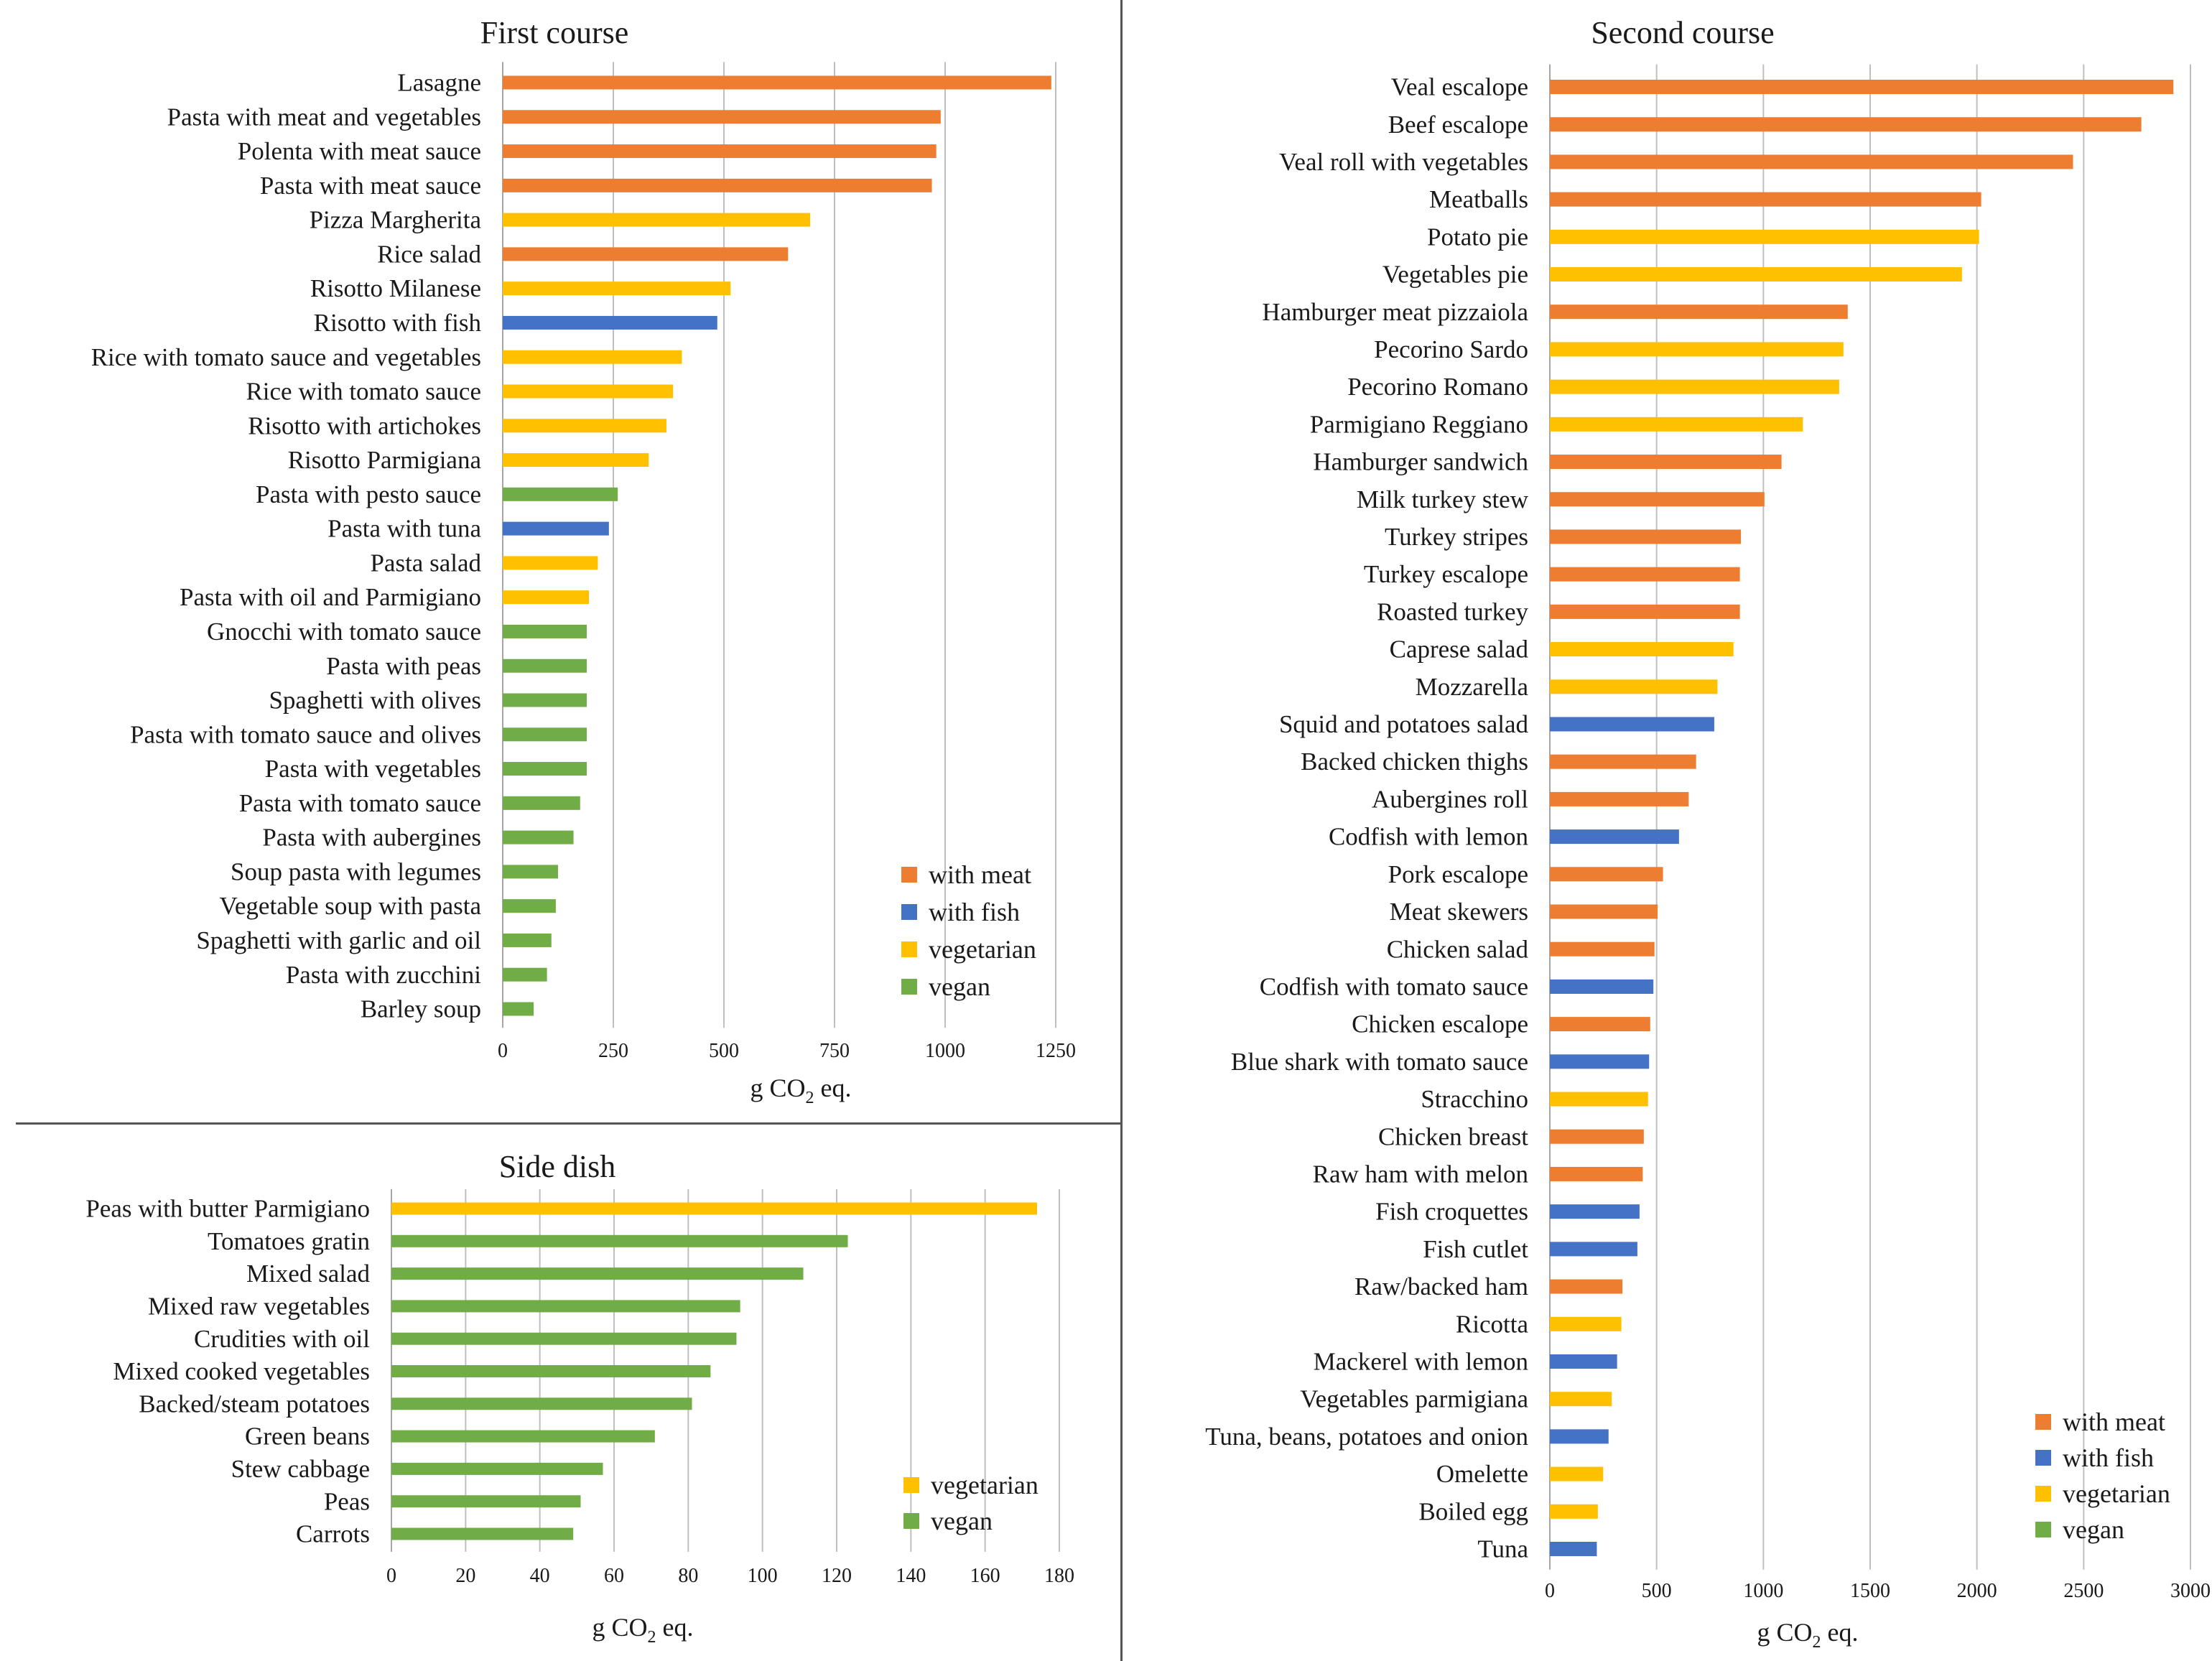 The width and height of the screenshot is (2212, 1661). I want to click on side-category-label: Carrots, so click(333, 1534).